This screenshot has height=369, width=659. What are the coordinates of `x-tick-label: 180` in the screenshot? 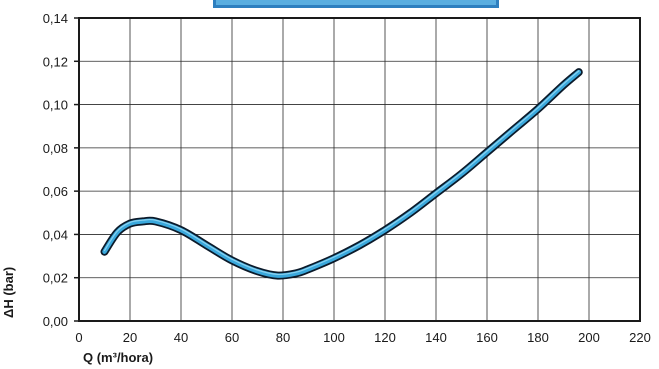 It's located at (538, 337).